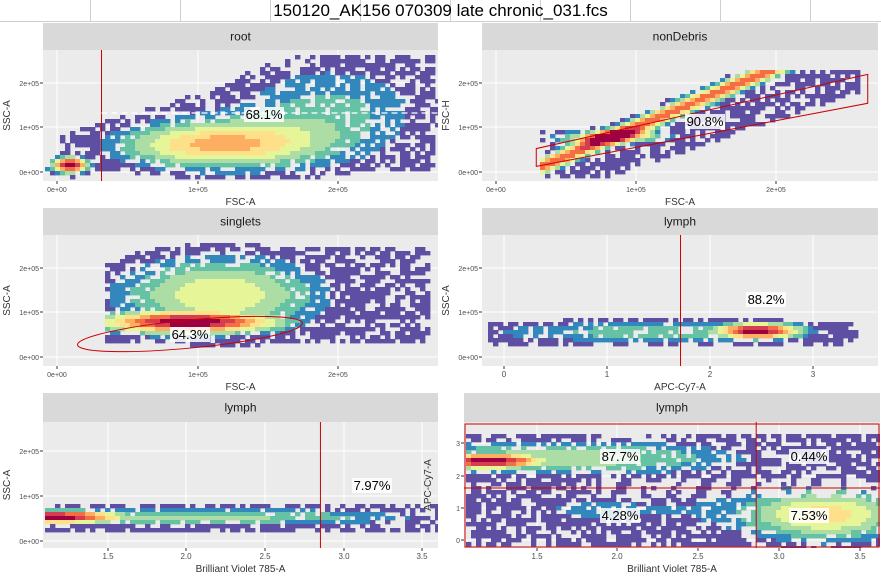 This screenshot has width=881, height=578. What do you see at coordinates (241, 202) in the screenshot?
I see `x-axis-label: FSC-A` at bounding box center [241, 202].